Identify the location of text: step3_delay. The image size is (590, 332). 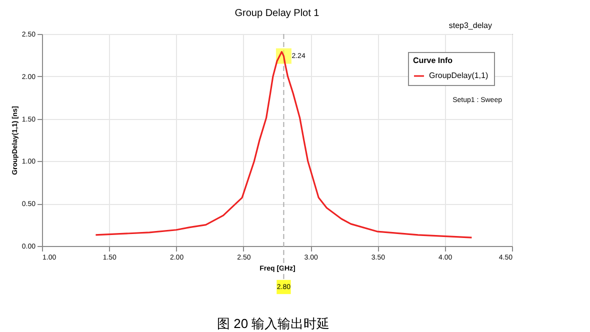
(470, 25).